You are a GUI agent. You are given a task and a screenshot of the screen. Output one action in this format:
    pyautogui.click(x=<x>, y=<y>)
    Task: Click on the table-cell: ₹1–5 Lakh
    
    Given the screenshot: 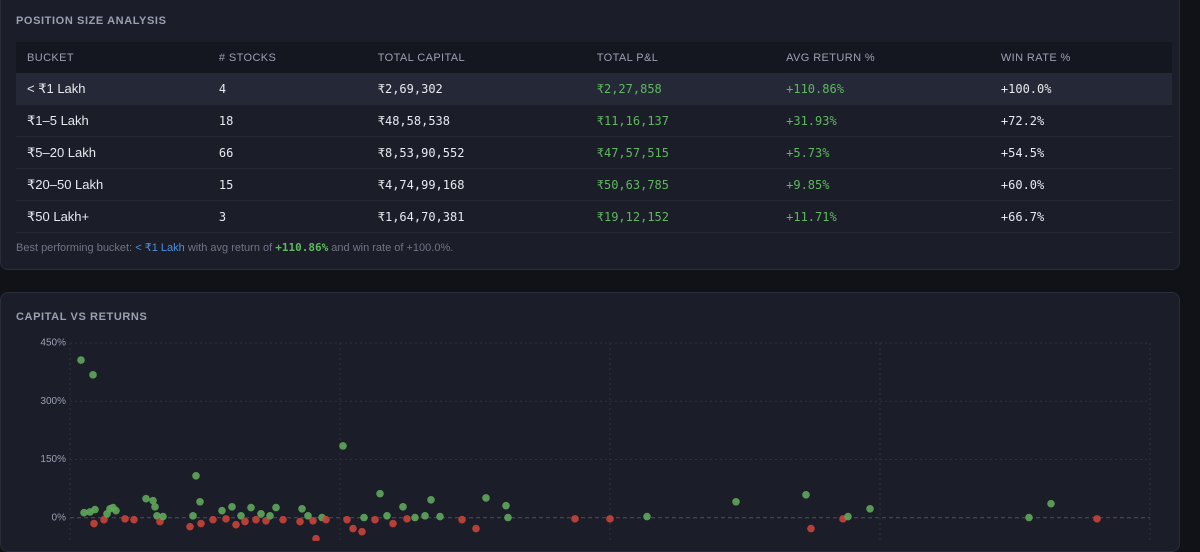 What is the action you would take?
    pyautogui.click(x=112, y=120)
    